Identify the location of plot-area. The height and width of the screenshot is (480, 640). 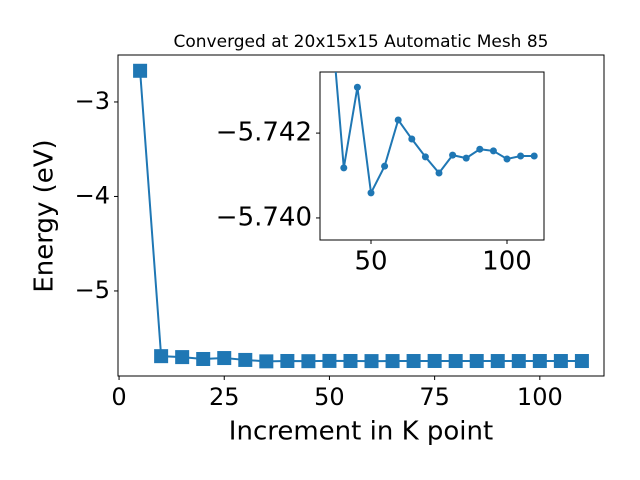
(432, 156).